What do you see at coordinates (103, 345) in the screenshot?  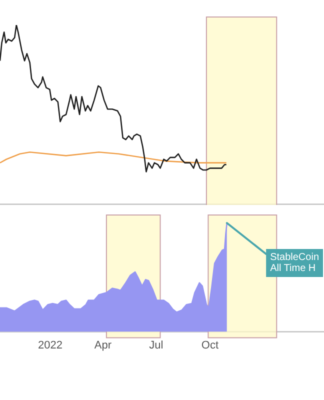 I see `x-tick-label: Apr` at bounding box center [103, 345].